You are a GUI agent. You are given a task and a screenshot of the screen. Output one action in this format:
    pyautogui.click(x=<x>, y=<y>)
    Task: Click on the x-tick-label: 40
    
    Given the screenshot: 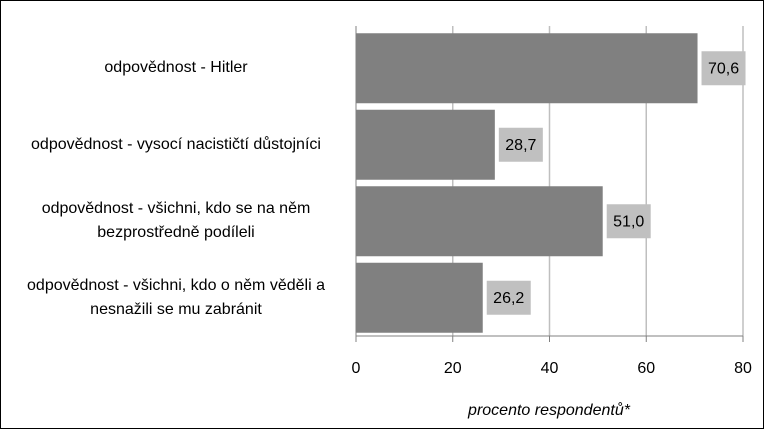 What is the action you would take?
    pyautogui.click(x=550, y=368)
    